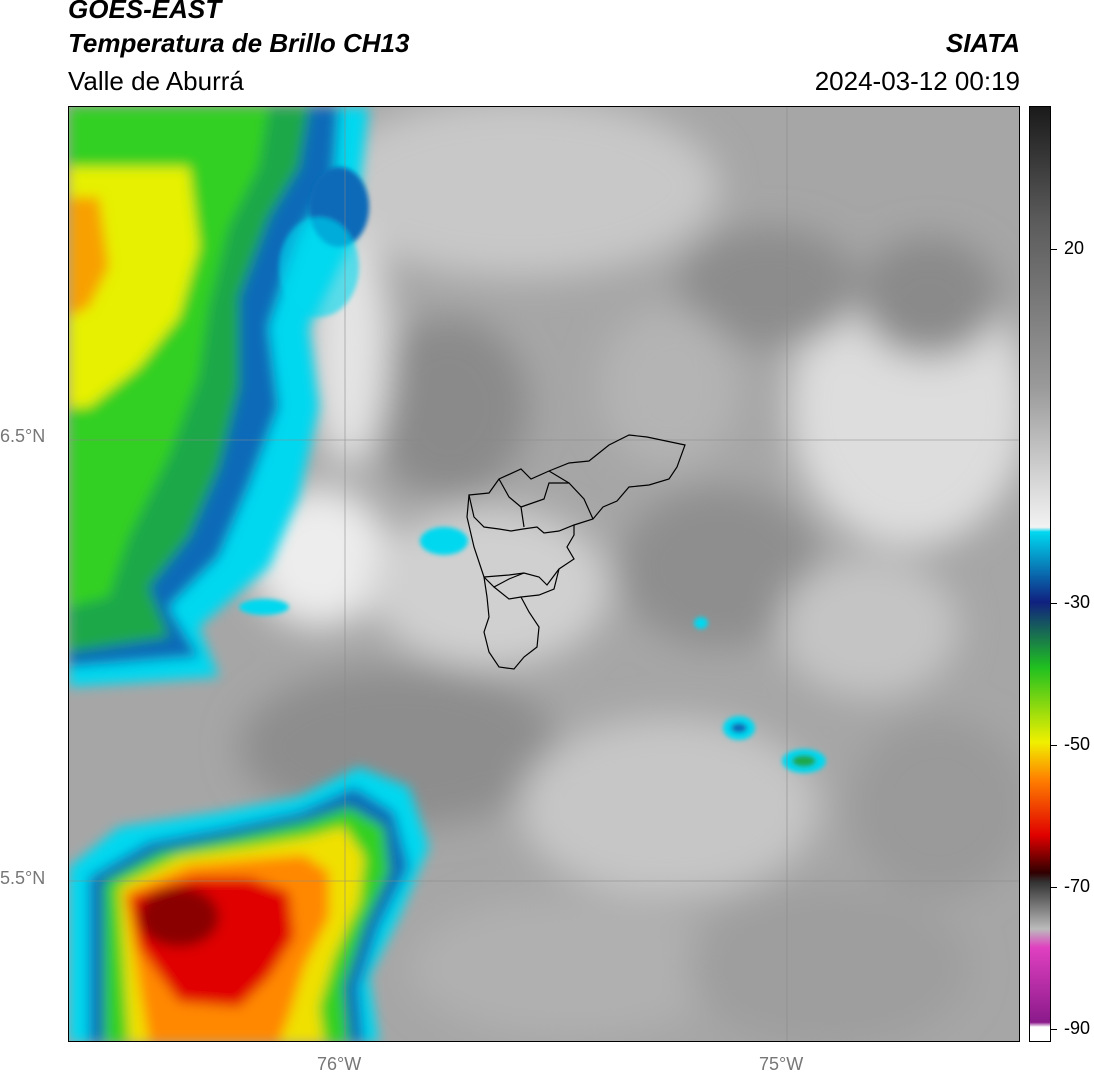 This screenshot has height=1078, width=1094. I want to click on lon-label-east: 75°W, so click(781, 1064).